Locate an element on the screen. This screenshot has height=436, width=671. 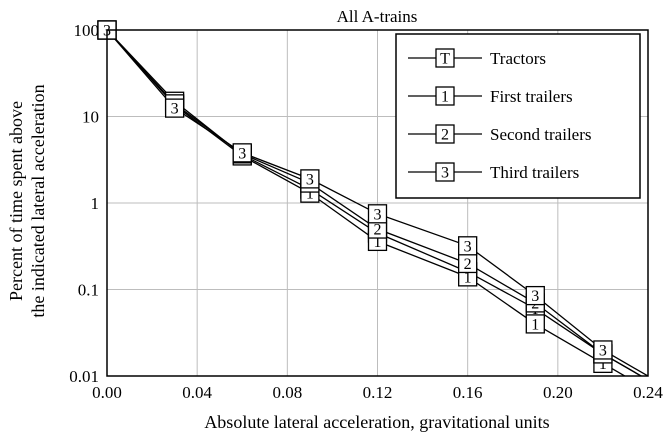
marker-point: 1 is located at coordinates (535, 324).